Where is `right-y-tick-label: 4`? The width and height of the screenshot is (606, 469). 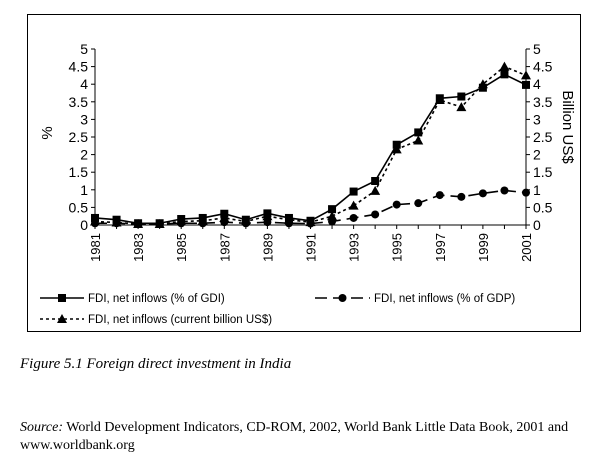 right-y-tick-label: 4 is located at coordinates (537, 84).